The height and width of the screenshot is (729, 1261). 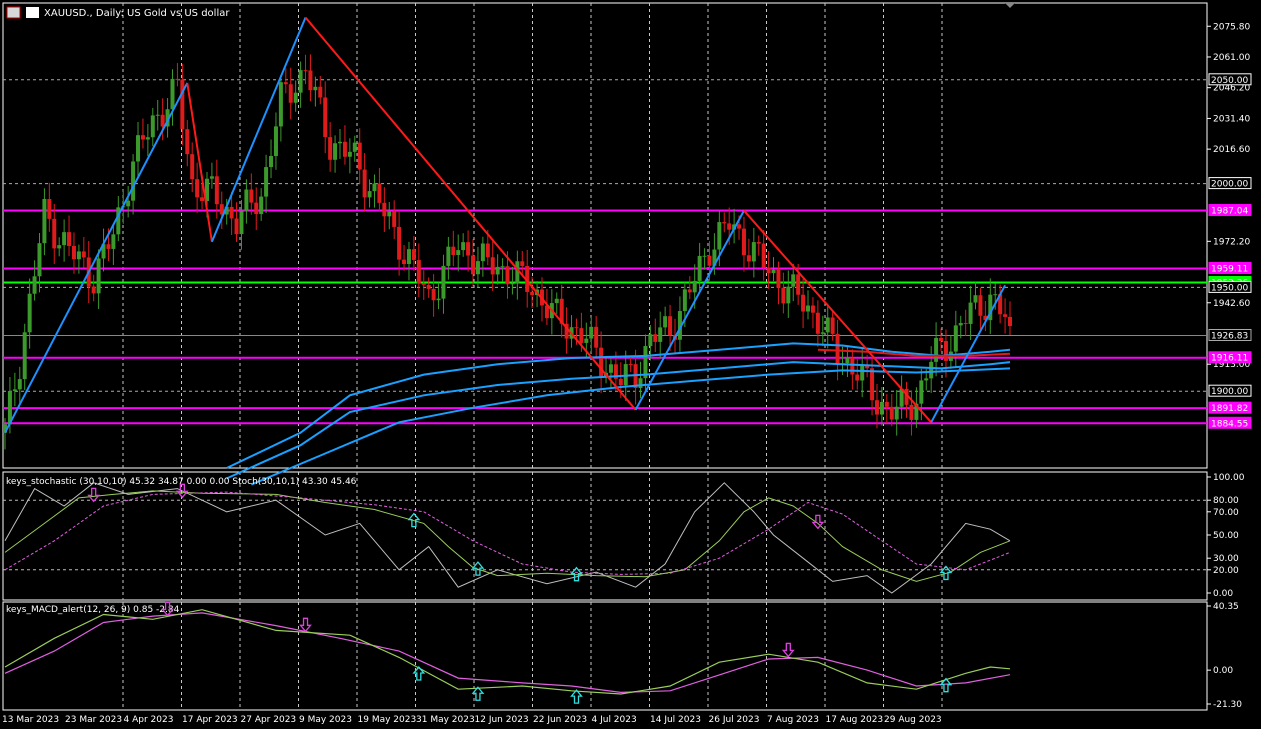 What do you see at coordinates (1229, 478) in the screenshot?
I see `stoch-tick-label: 100.00` at bounding box center [1229, 478].